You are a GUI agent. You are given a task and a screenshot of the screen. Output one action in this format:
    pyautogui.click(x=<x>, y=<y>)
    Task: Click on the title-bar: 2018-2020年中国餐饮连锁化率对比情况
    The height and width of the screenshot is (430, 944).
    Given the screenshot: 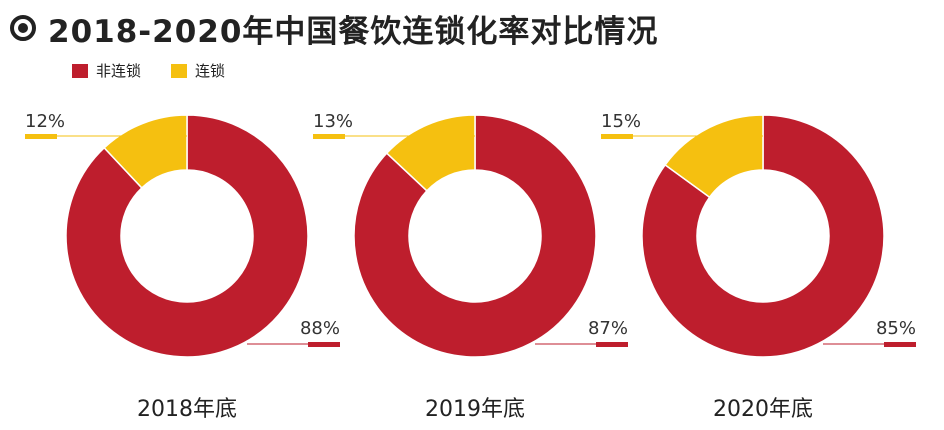 What is the action you would take?
    pyautogui.click(x=334, y=28)
    